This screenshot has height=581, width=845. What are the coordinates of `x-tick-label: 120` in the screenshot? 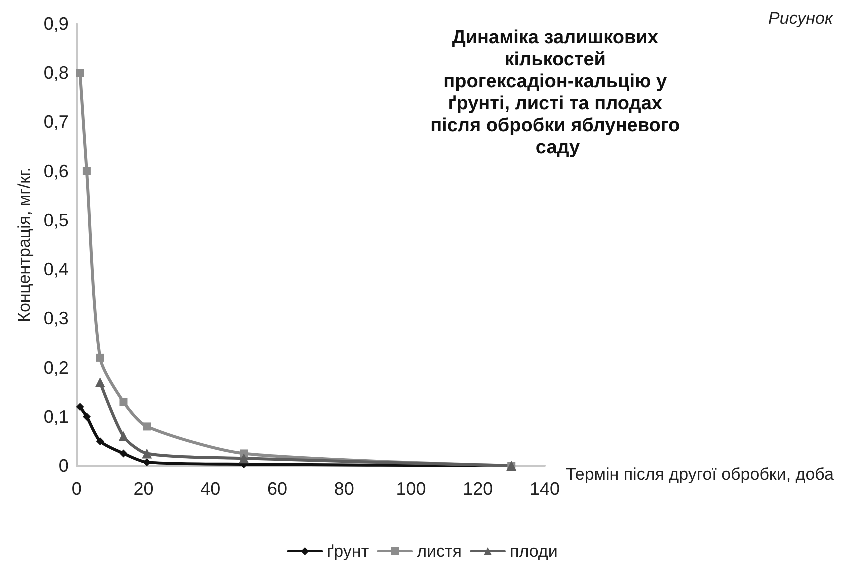 It's located at (478, 489).